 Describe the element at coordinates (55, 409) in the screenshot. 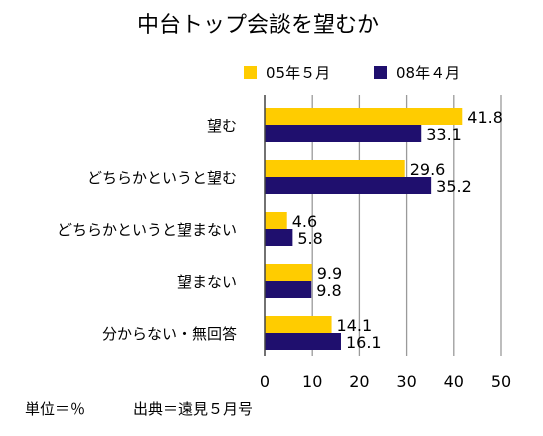

I see `unit-note: 単位＝％` at that location.